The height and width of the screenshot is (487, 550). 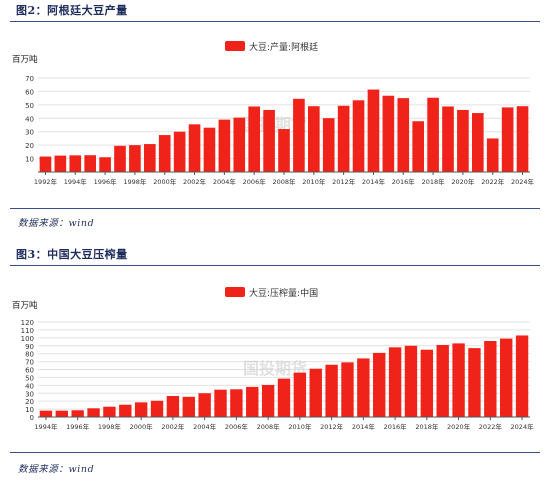 I want to click on x-tick-label: 1996年, so click(x=78, y=426).